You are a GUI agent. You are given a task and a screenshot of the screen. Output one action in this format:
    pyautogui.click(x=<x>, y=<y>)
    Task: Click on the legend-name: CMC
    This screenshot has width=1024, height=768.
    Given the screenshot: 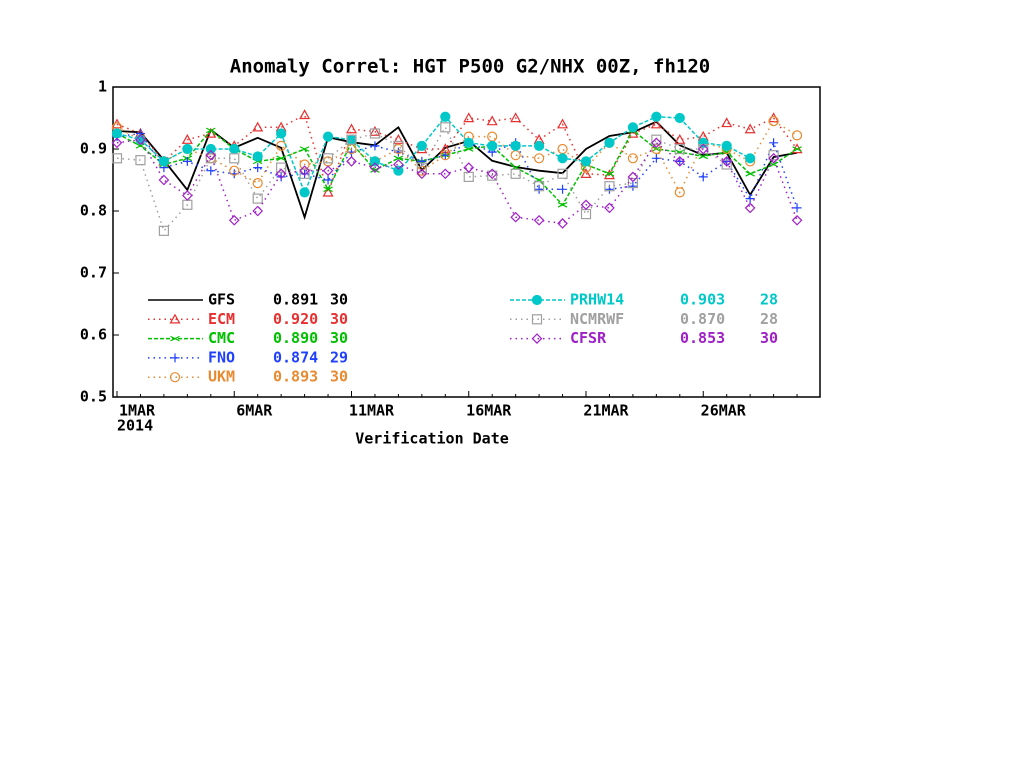 What is the action you would take?
    pyautogui.click(x=221, y=338)
    